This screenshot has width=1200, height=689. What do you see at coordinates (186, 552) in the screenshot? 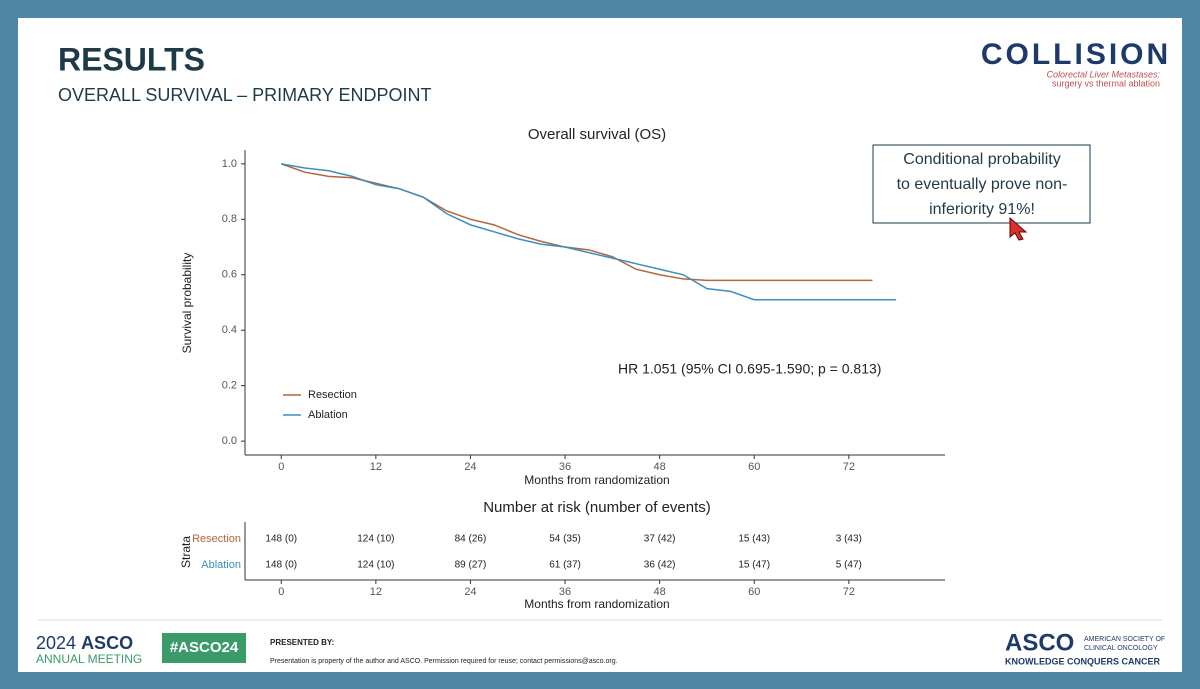
I see `risk-ylabel: Strata` at bounding box center [186, 552].